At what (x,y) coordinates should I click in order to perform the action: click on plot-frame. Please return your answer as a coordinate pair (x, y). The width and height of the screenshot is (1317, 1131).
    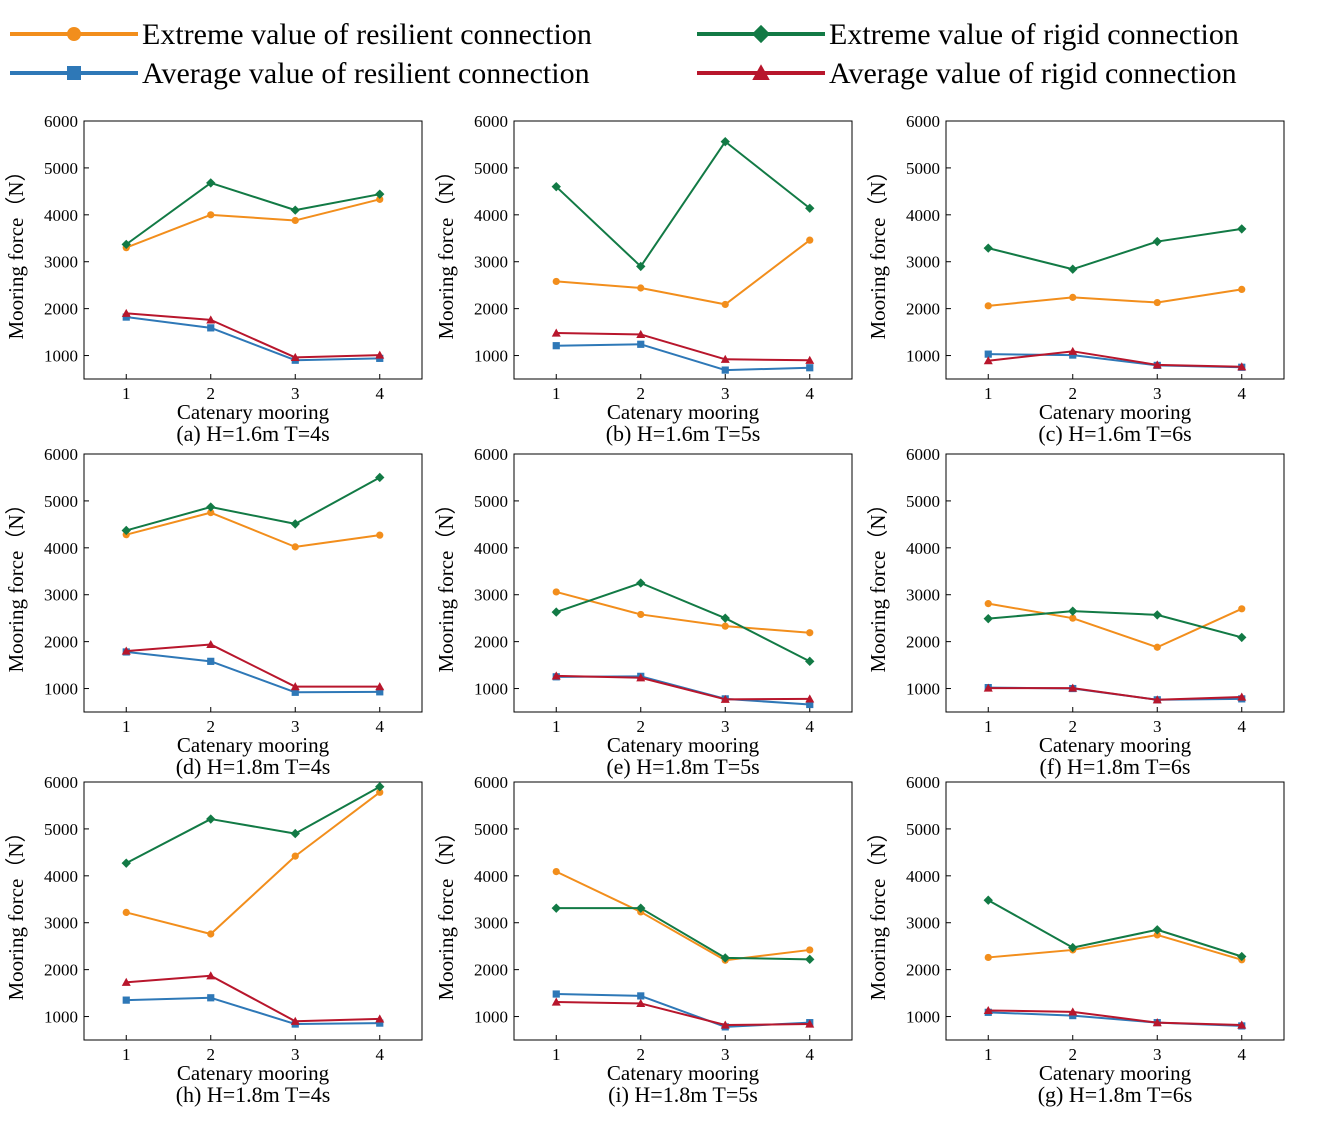
    Looking at the image, I should click on (1115, 911).